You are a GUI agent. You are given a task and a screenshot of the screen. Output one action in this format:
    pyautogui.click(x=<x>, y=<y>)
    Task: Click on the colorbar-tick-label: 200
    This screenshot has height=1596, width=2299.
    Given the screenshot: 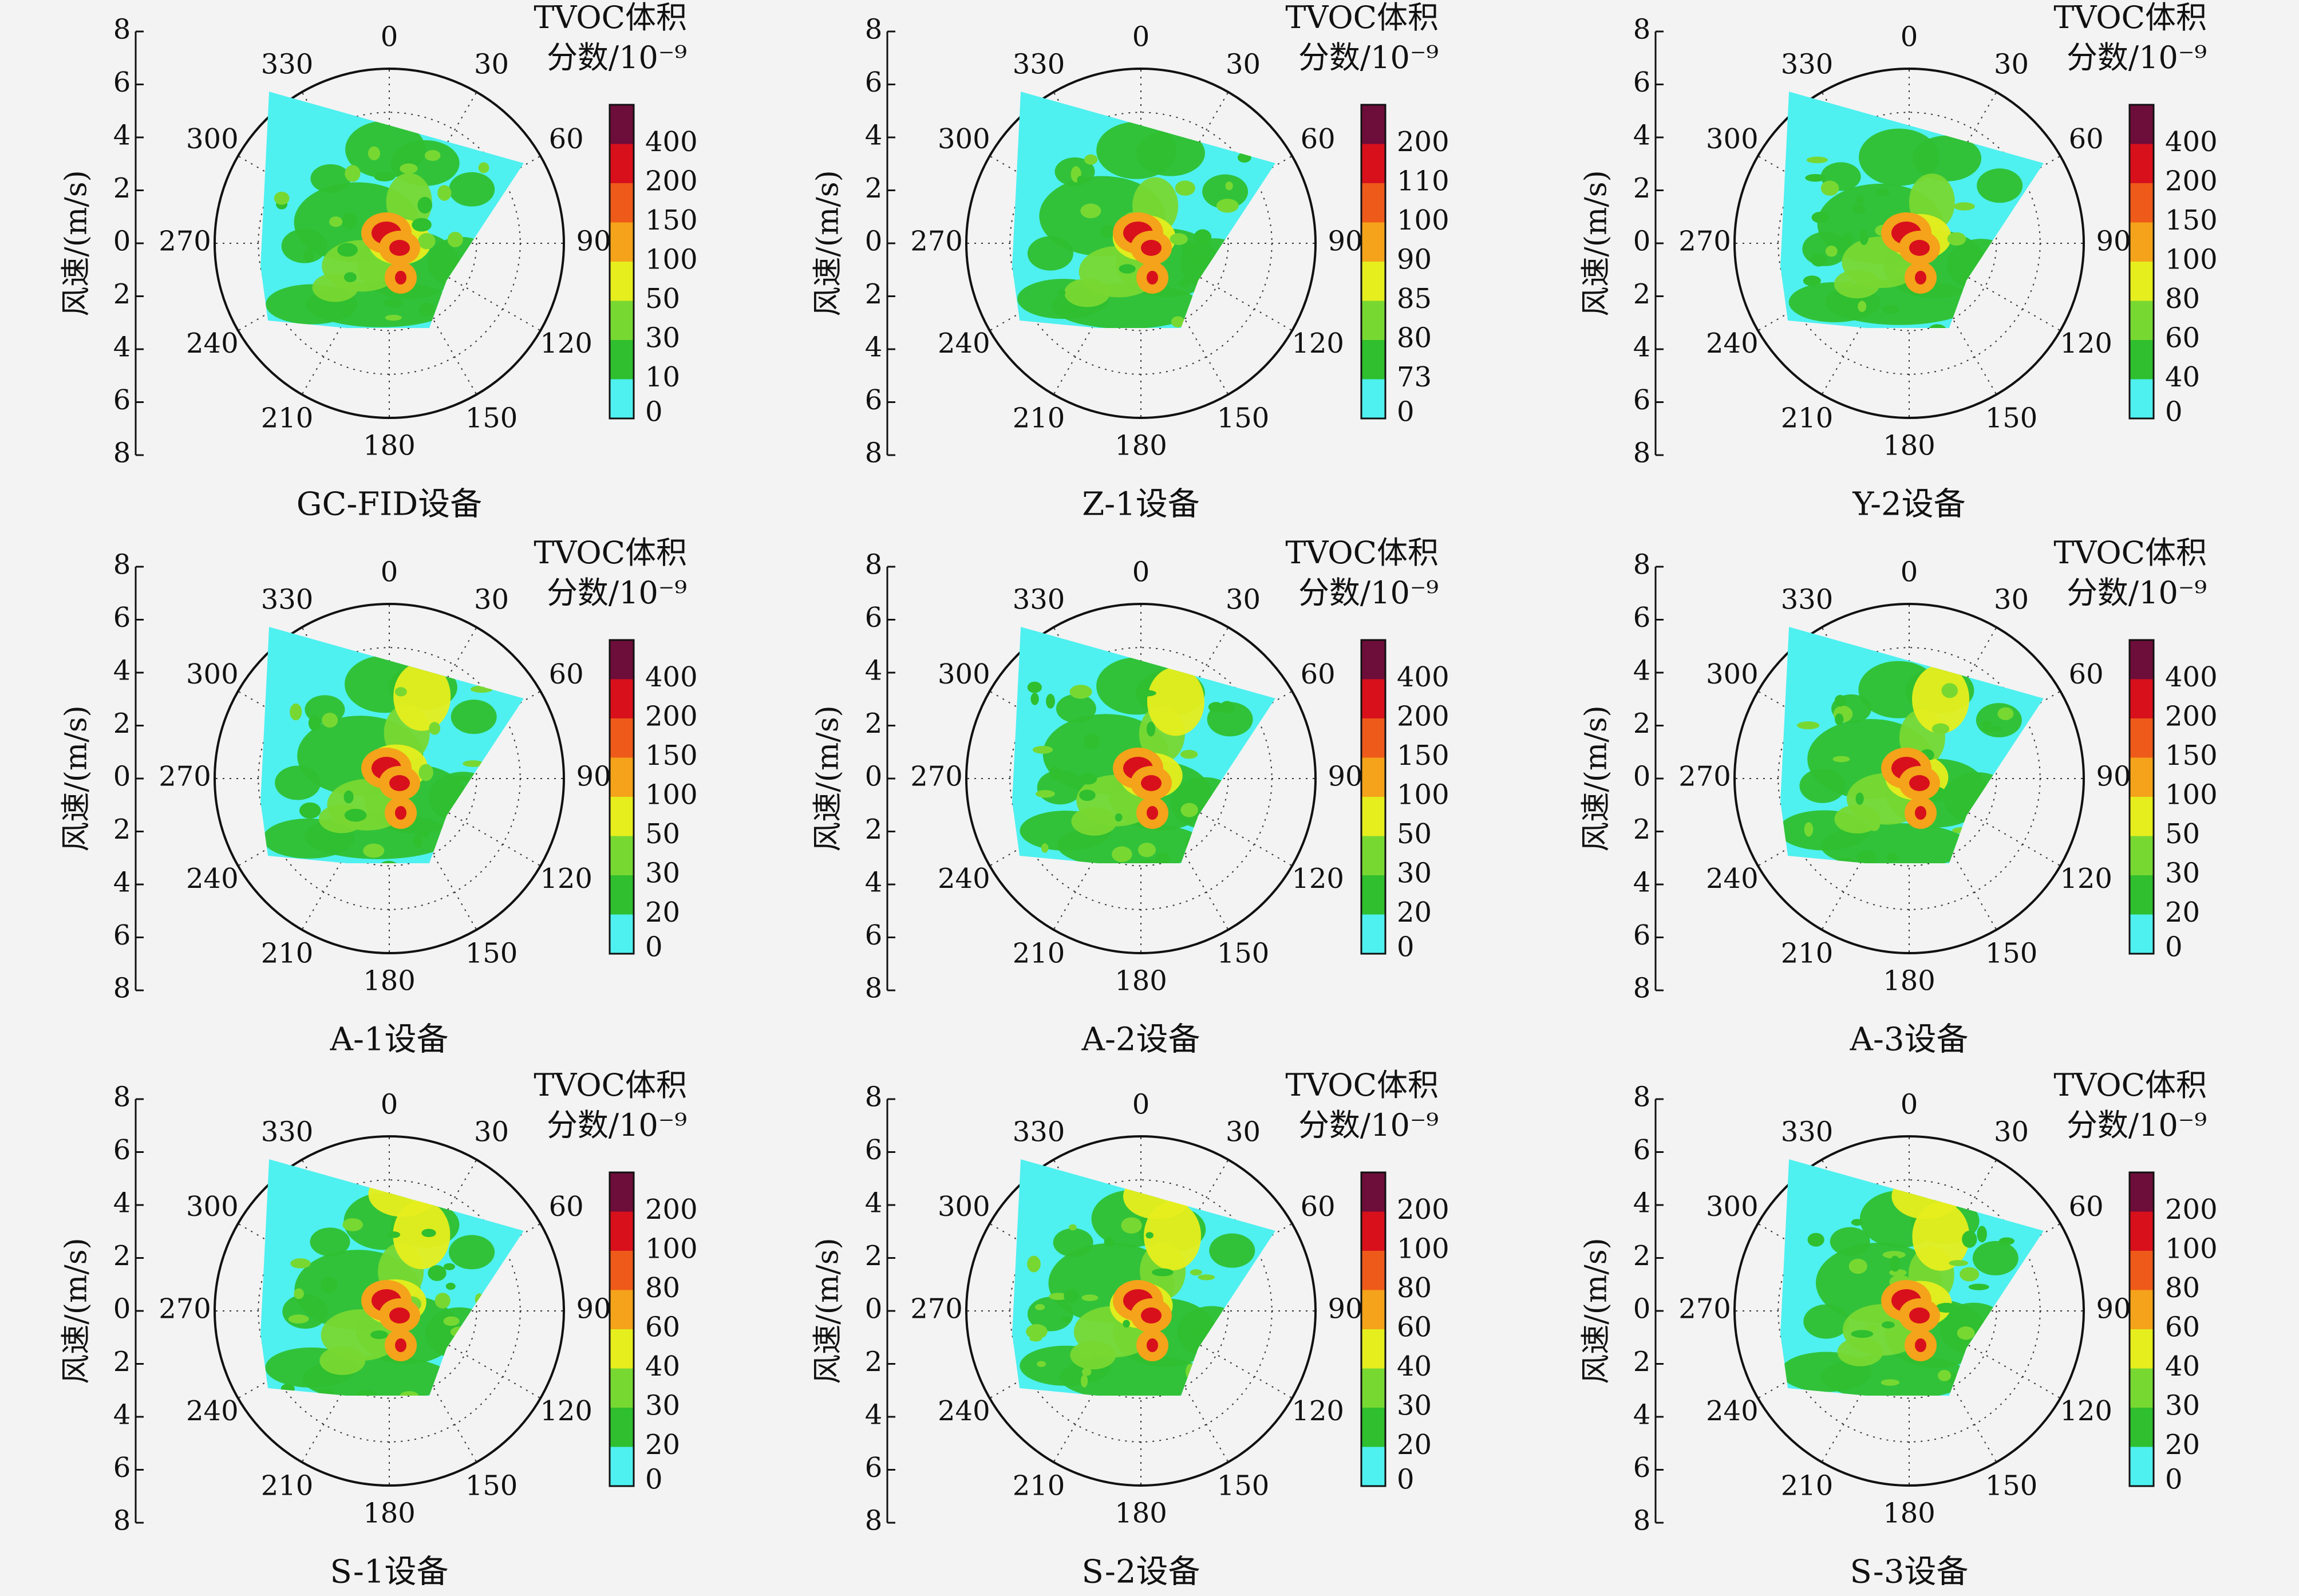 What is the action you would take?
    pyautogui.click(x=671, y=717)
    